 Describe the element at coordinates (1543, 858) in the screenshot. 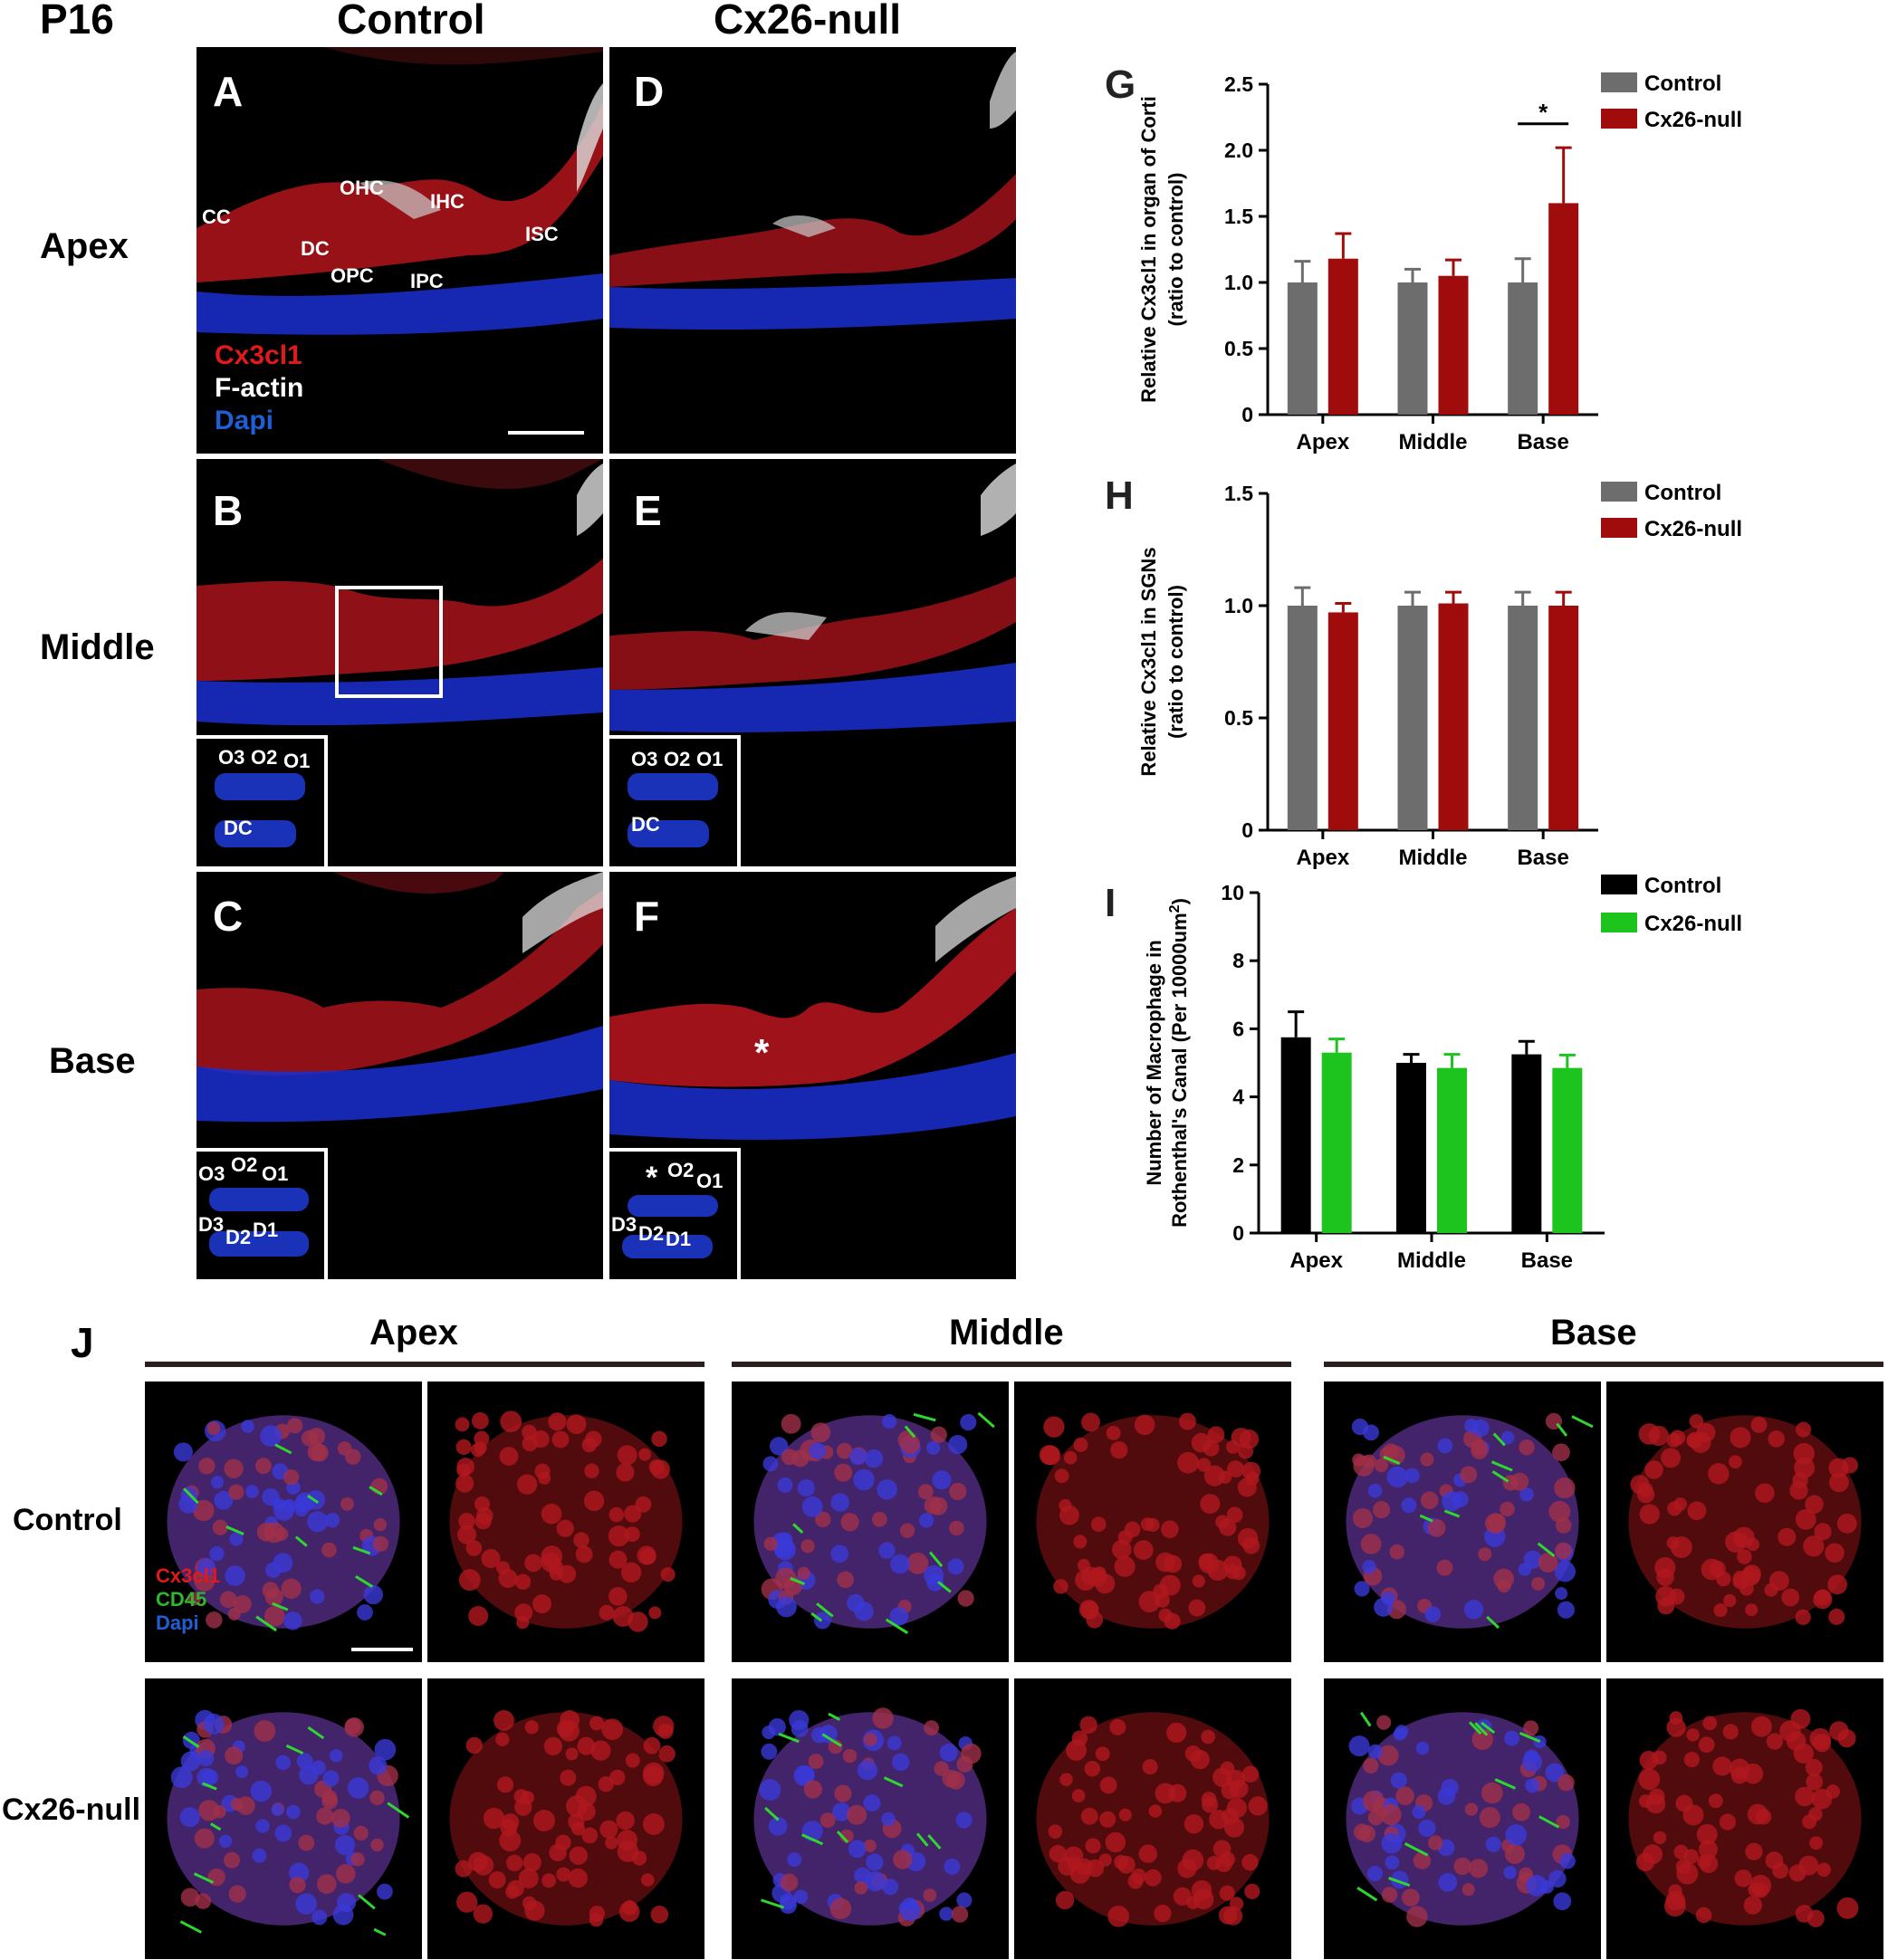

I see `x-tick-label: Base` at that location.